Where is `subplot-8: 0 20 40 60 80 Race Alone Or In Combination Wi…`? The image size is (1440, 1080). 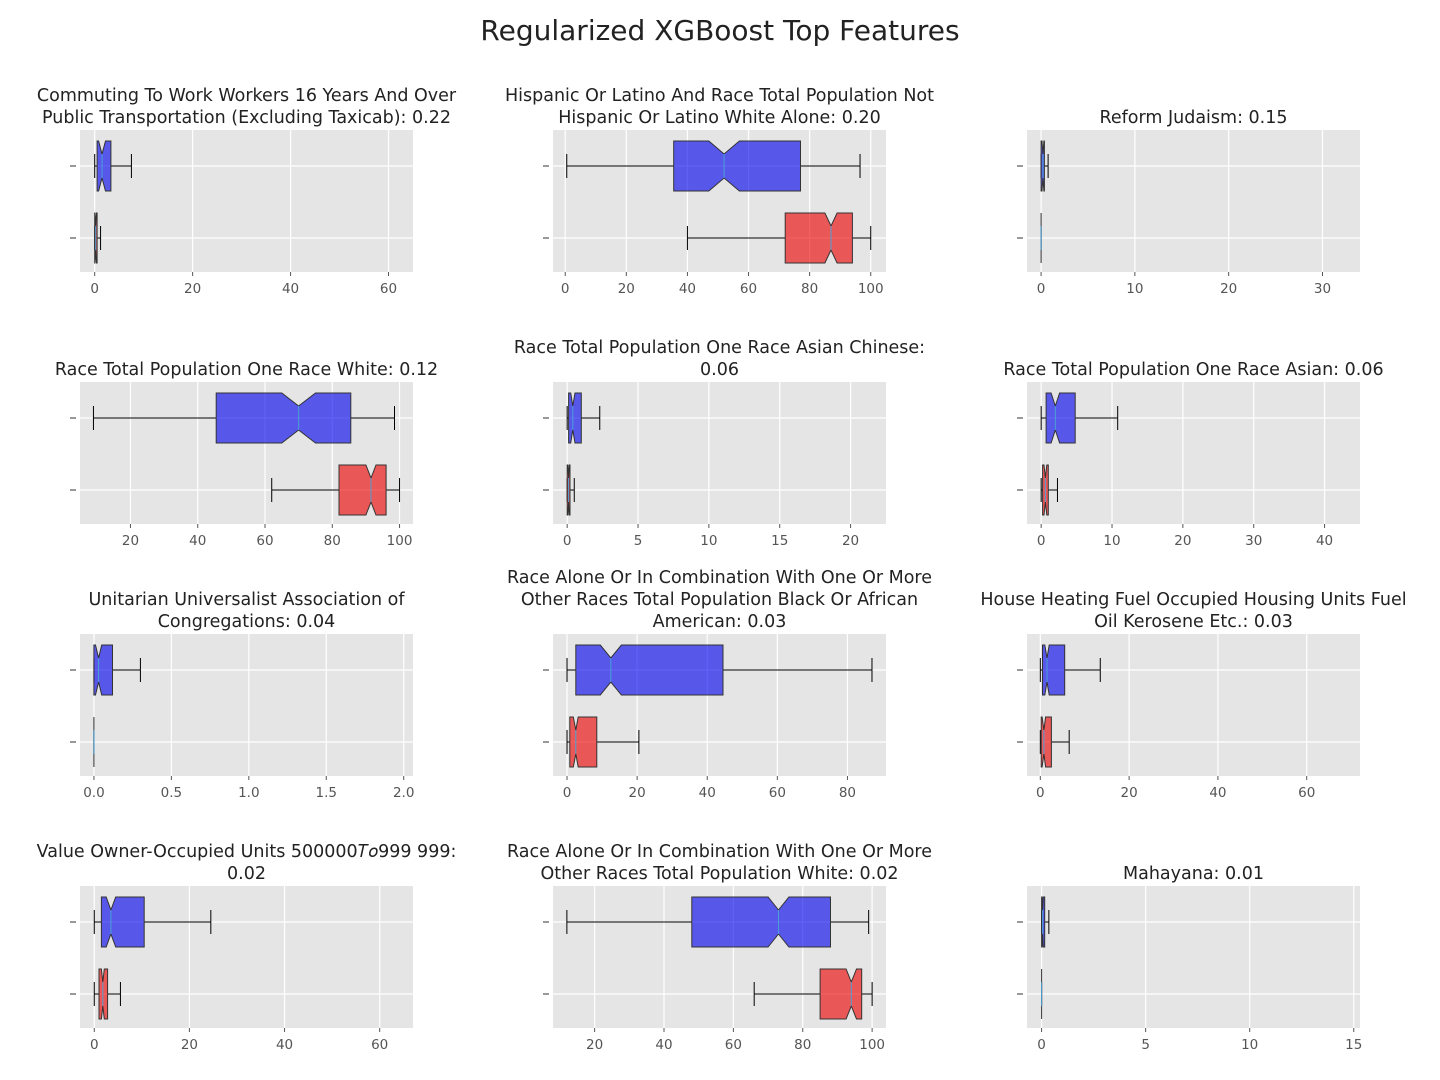
subplot-8: 0 20 40 60 80 Race Alone Or In Combination Wi… is located at coordinates (719, 684).